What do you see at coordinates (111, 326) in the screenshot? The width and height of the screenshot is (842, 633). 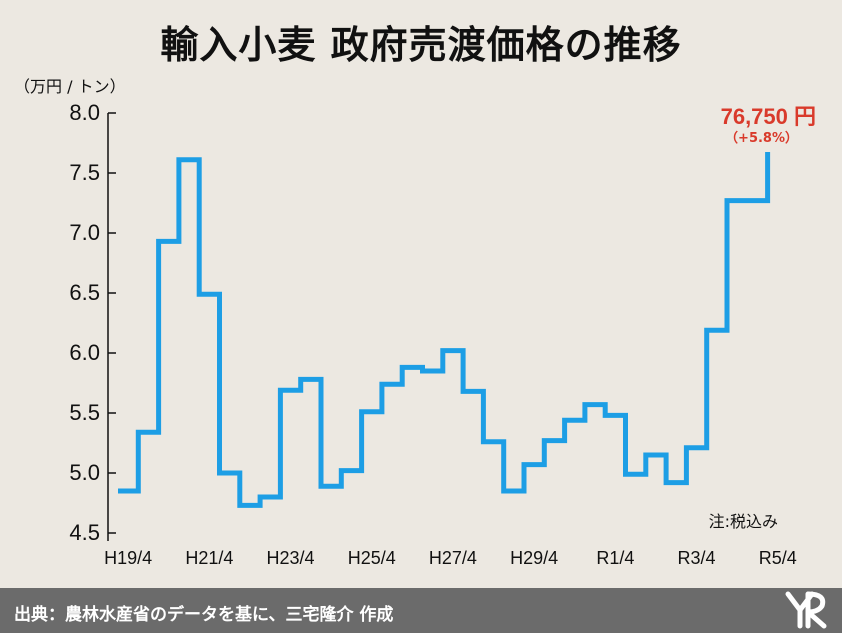 I see `chart-axes` at bounding box center [111, 326].